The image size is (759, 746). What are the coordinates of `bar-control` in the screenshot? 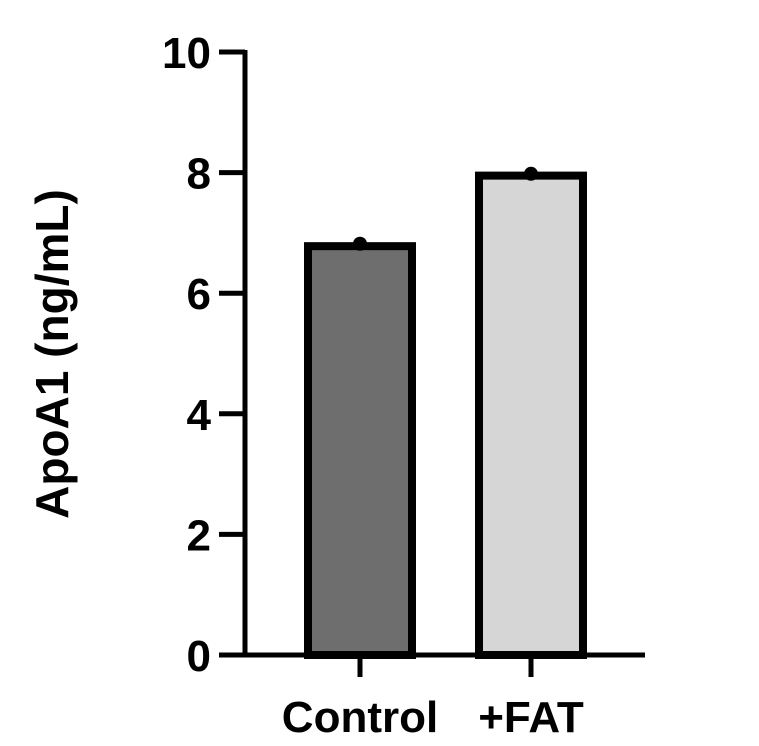 It's located at (360, 451).